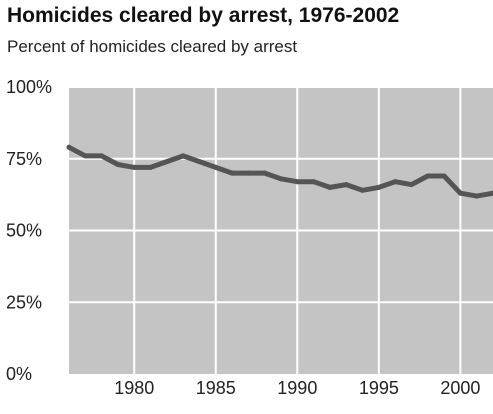  Describe the element at coordinates (19, 374) in the screenshot. I see `y-tick-label: 0%` at that location.